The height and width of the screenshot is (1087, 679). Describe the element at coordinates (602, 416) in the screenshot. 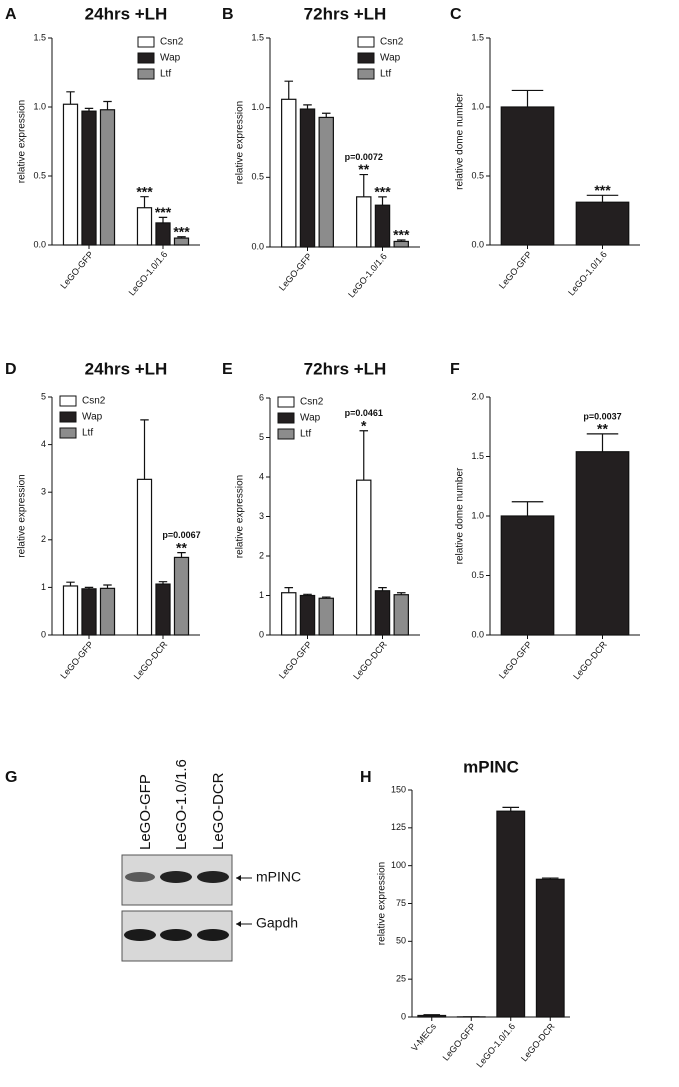

I see `annotation: p=0.0037` at that location.